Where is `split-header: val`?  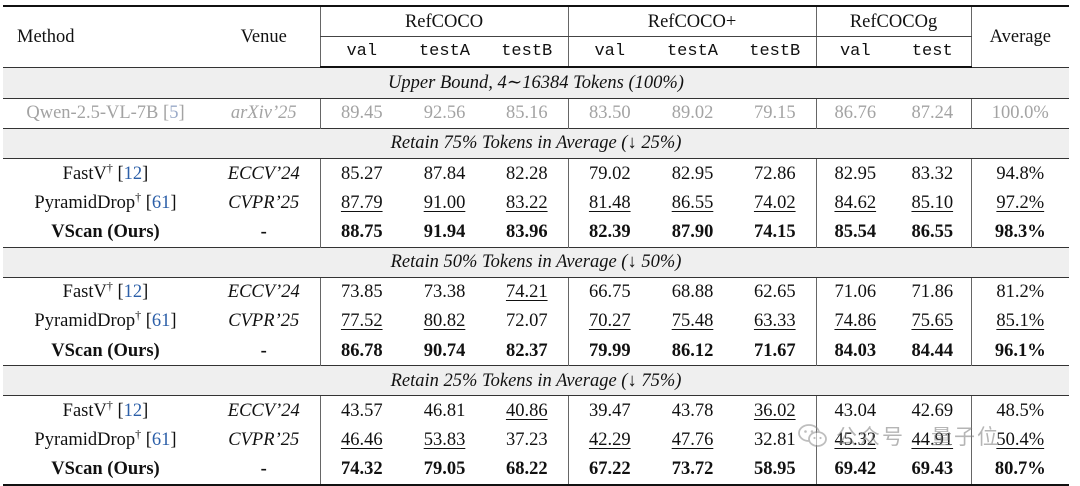
split-header: val is located at coordinates (855, 52).